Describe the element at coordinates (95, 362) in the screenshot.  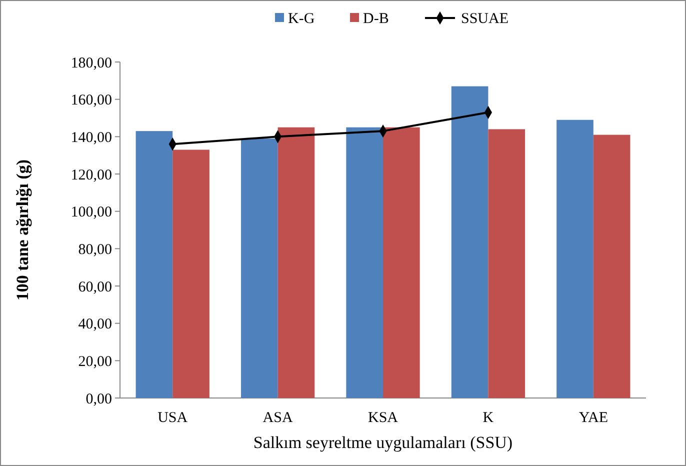
I see `y-tick-label: 20,00` at that location.